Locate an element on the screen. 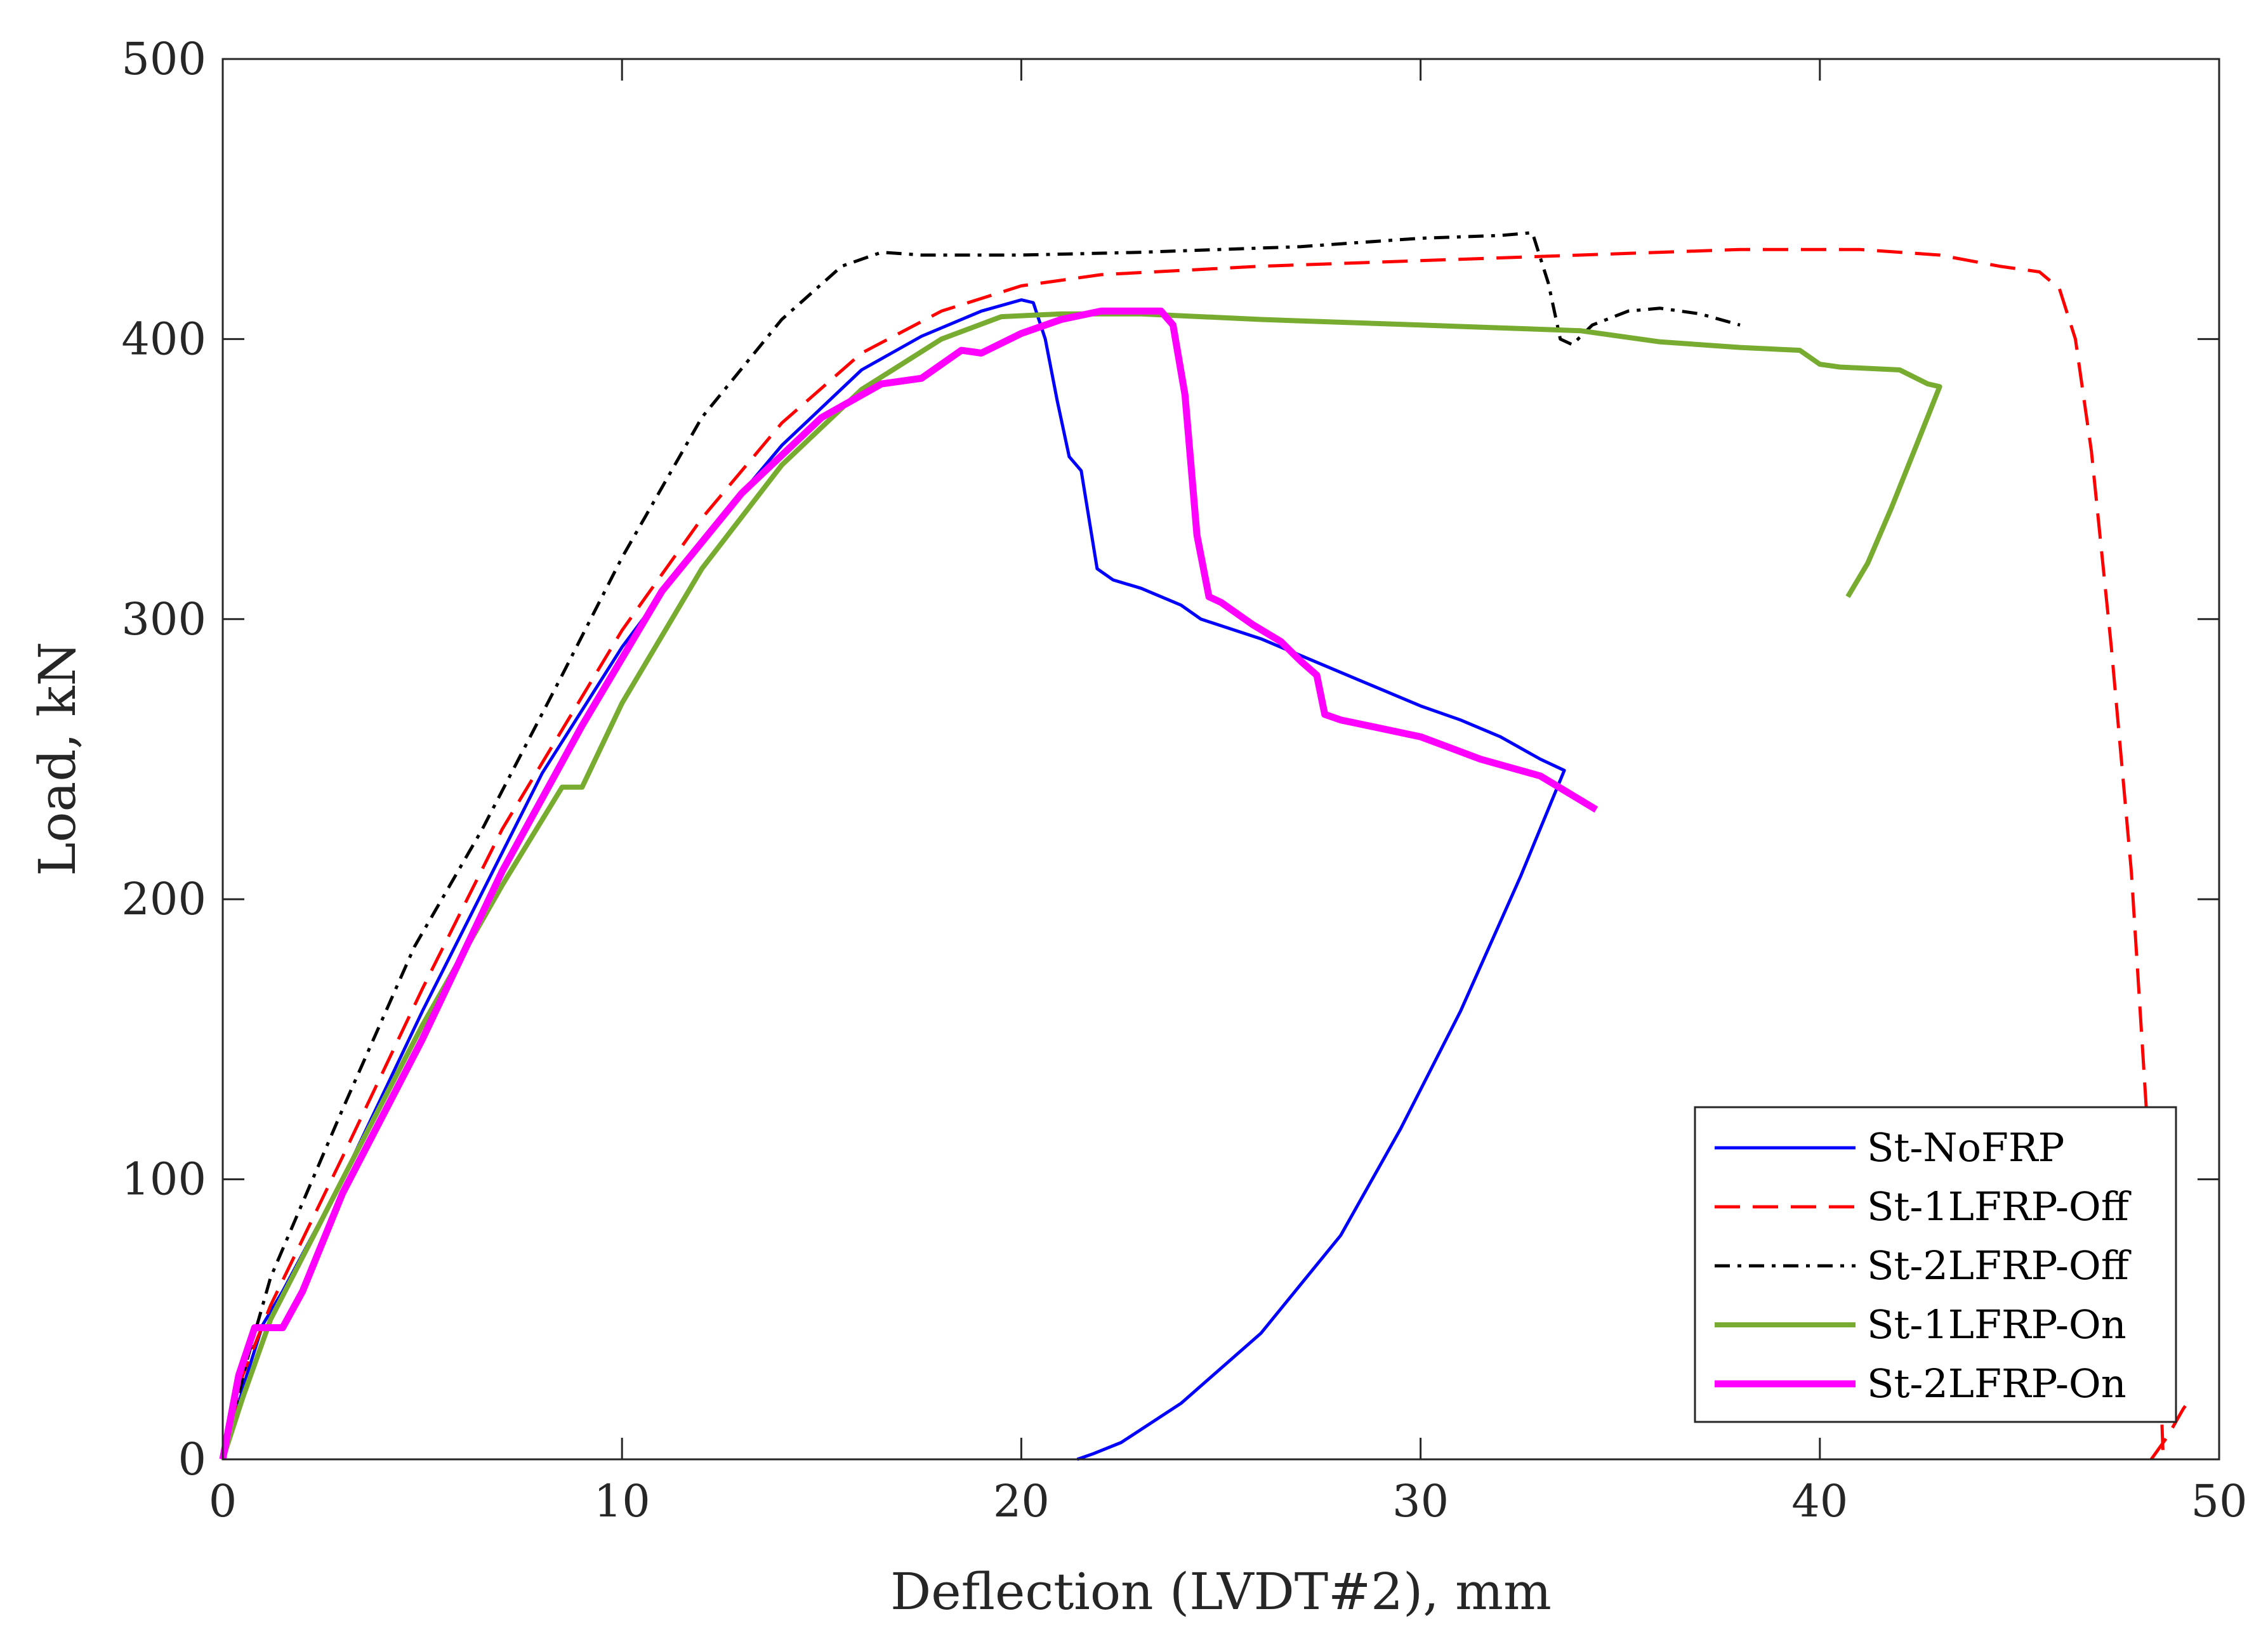  x-tick-label: 50 is located at coordinates (2219, 1501).